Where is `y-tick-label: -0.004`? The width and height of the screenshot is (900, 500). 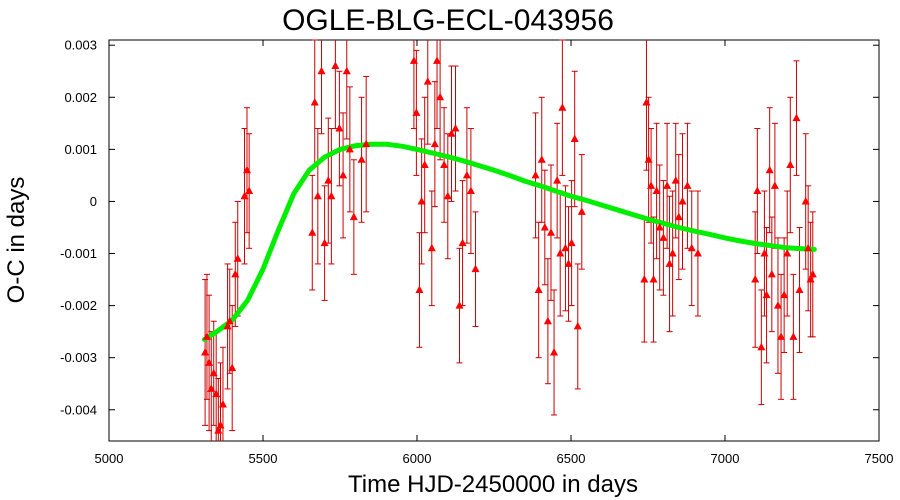
y-tick-label: -0.004 is located at coordinates (78, 409).